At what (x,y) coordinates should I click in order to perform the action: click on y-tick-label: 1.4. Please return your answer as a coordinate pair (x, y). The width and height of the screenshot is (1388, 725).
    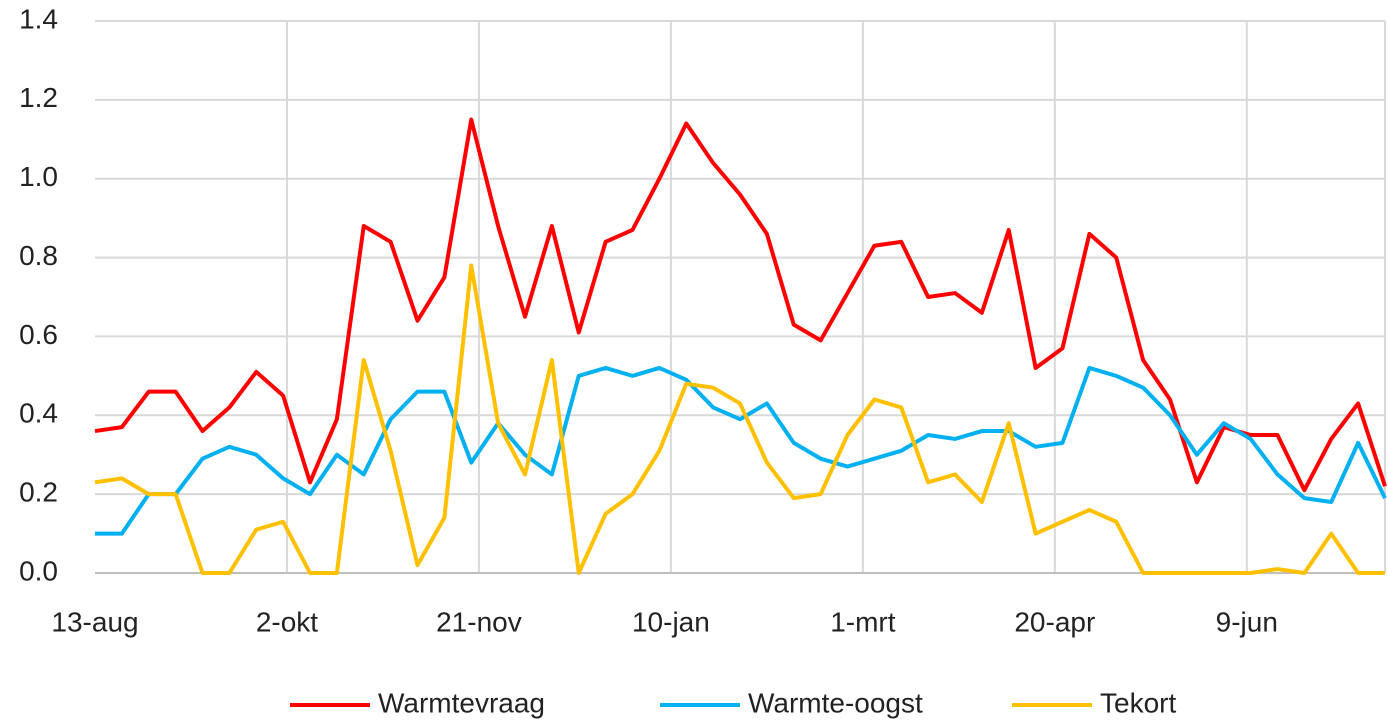
    Looking at the image, I should click on (38, 18).